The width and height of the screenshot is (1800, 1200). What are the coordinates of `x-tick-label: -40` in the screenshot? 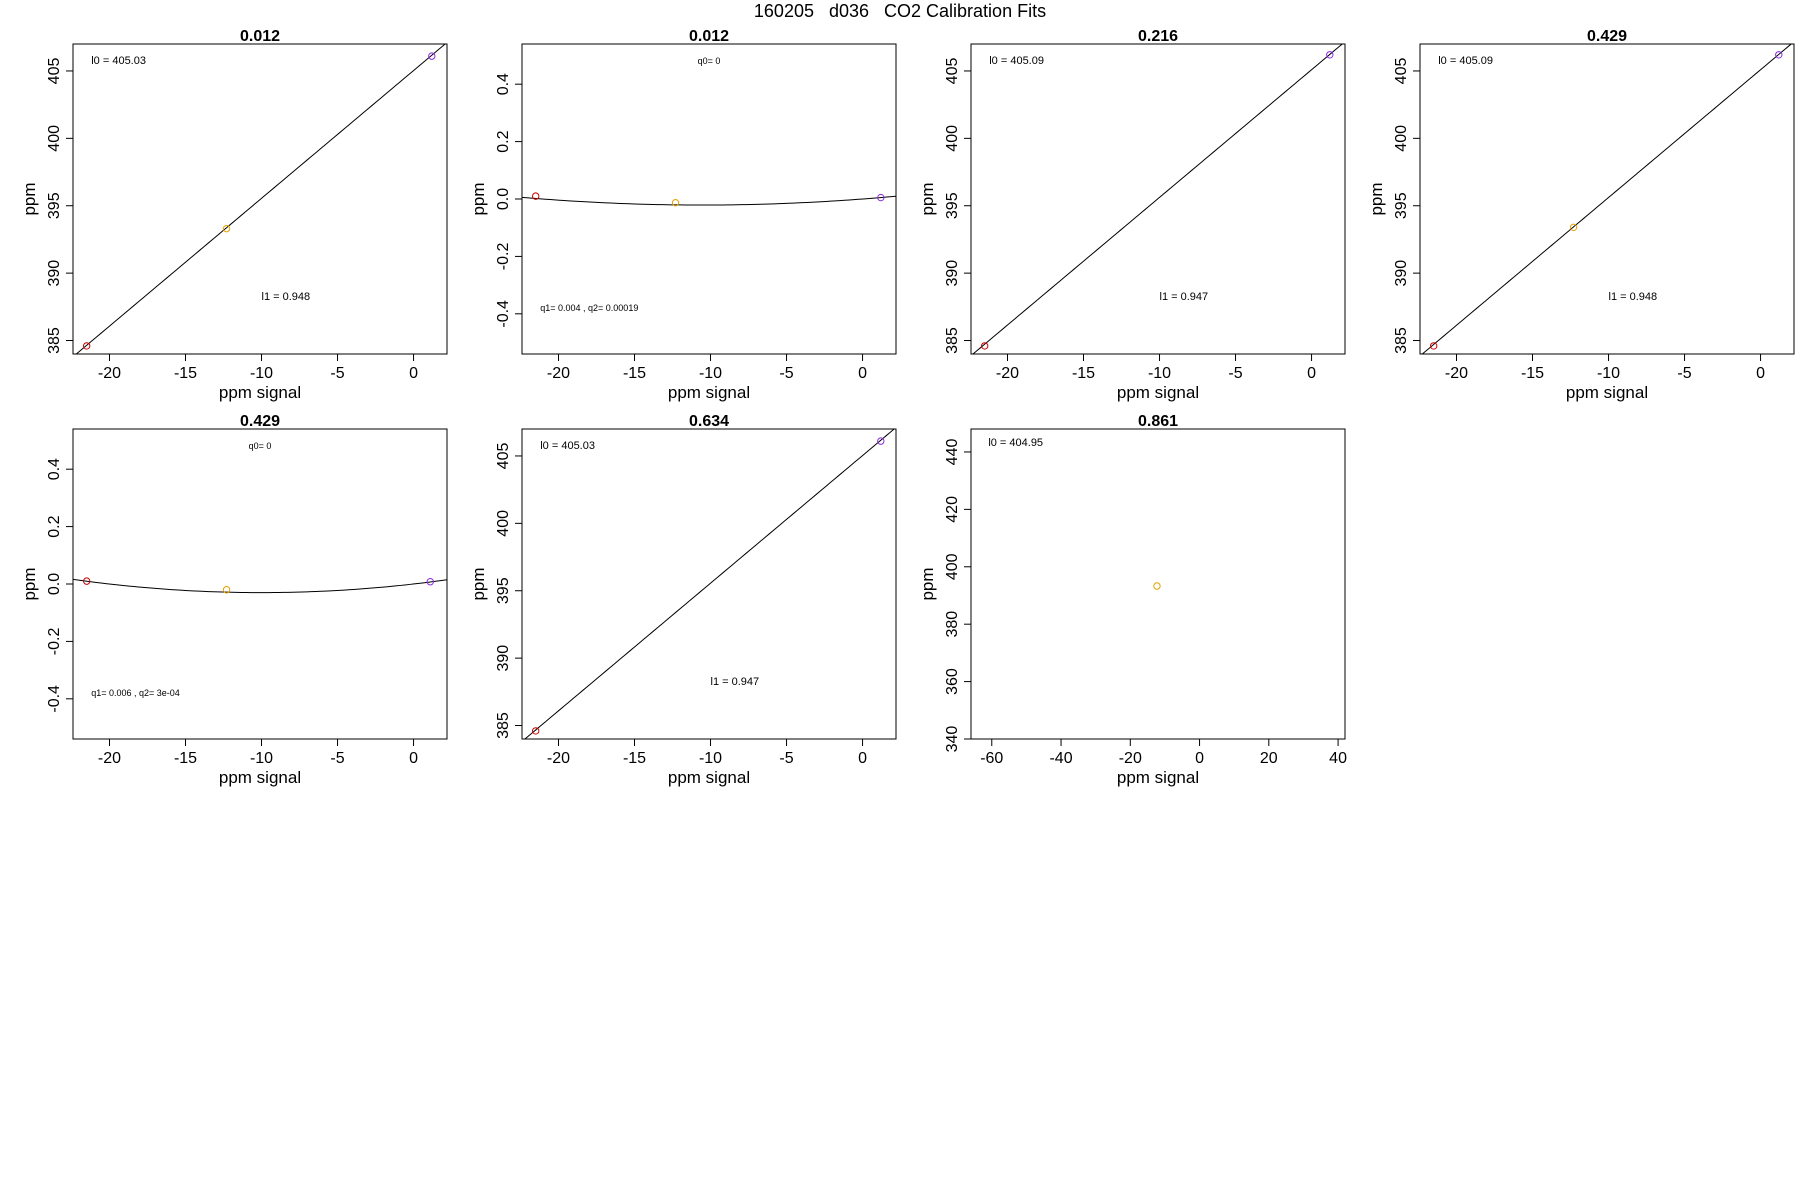 It's located at (1060, 758).